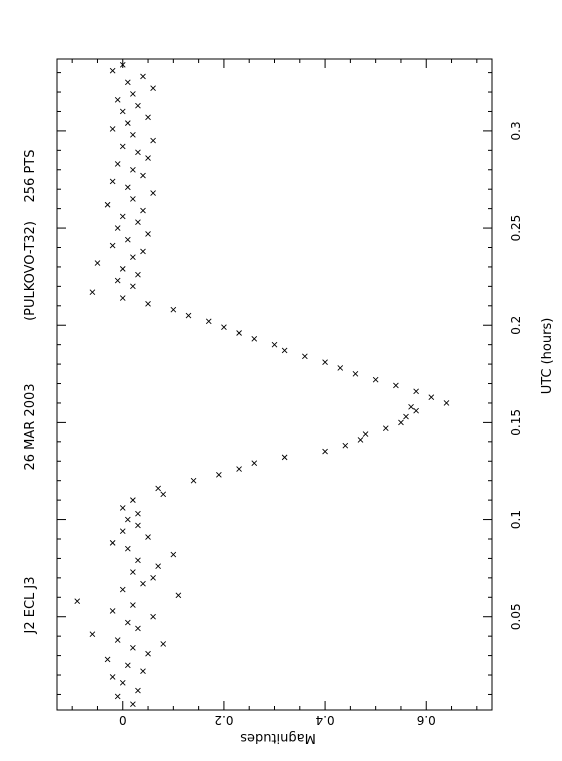 The width and height of the screenshot is (562, 761). Describe the element at coordinates (30, 176) in the screenshot. I see `title-points: 256 PTS` at that location.